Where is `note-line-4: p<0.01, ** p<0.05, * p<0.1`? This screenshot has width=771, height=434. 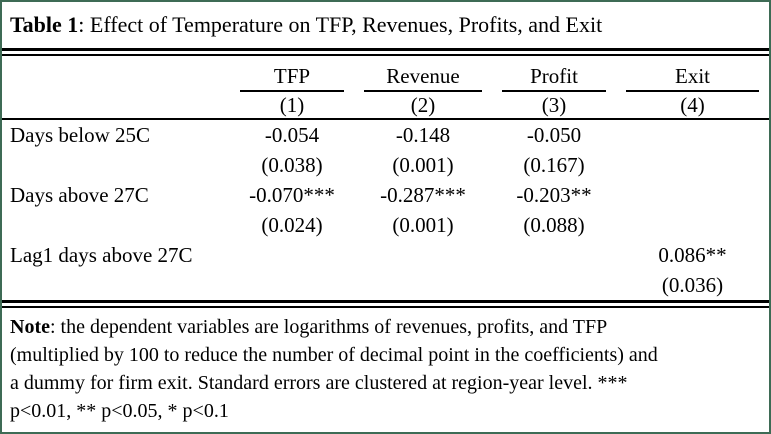
note-line-4: p<0.01, ** p<0.05, * p<0.1 is located at coordinates (119, 411).